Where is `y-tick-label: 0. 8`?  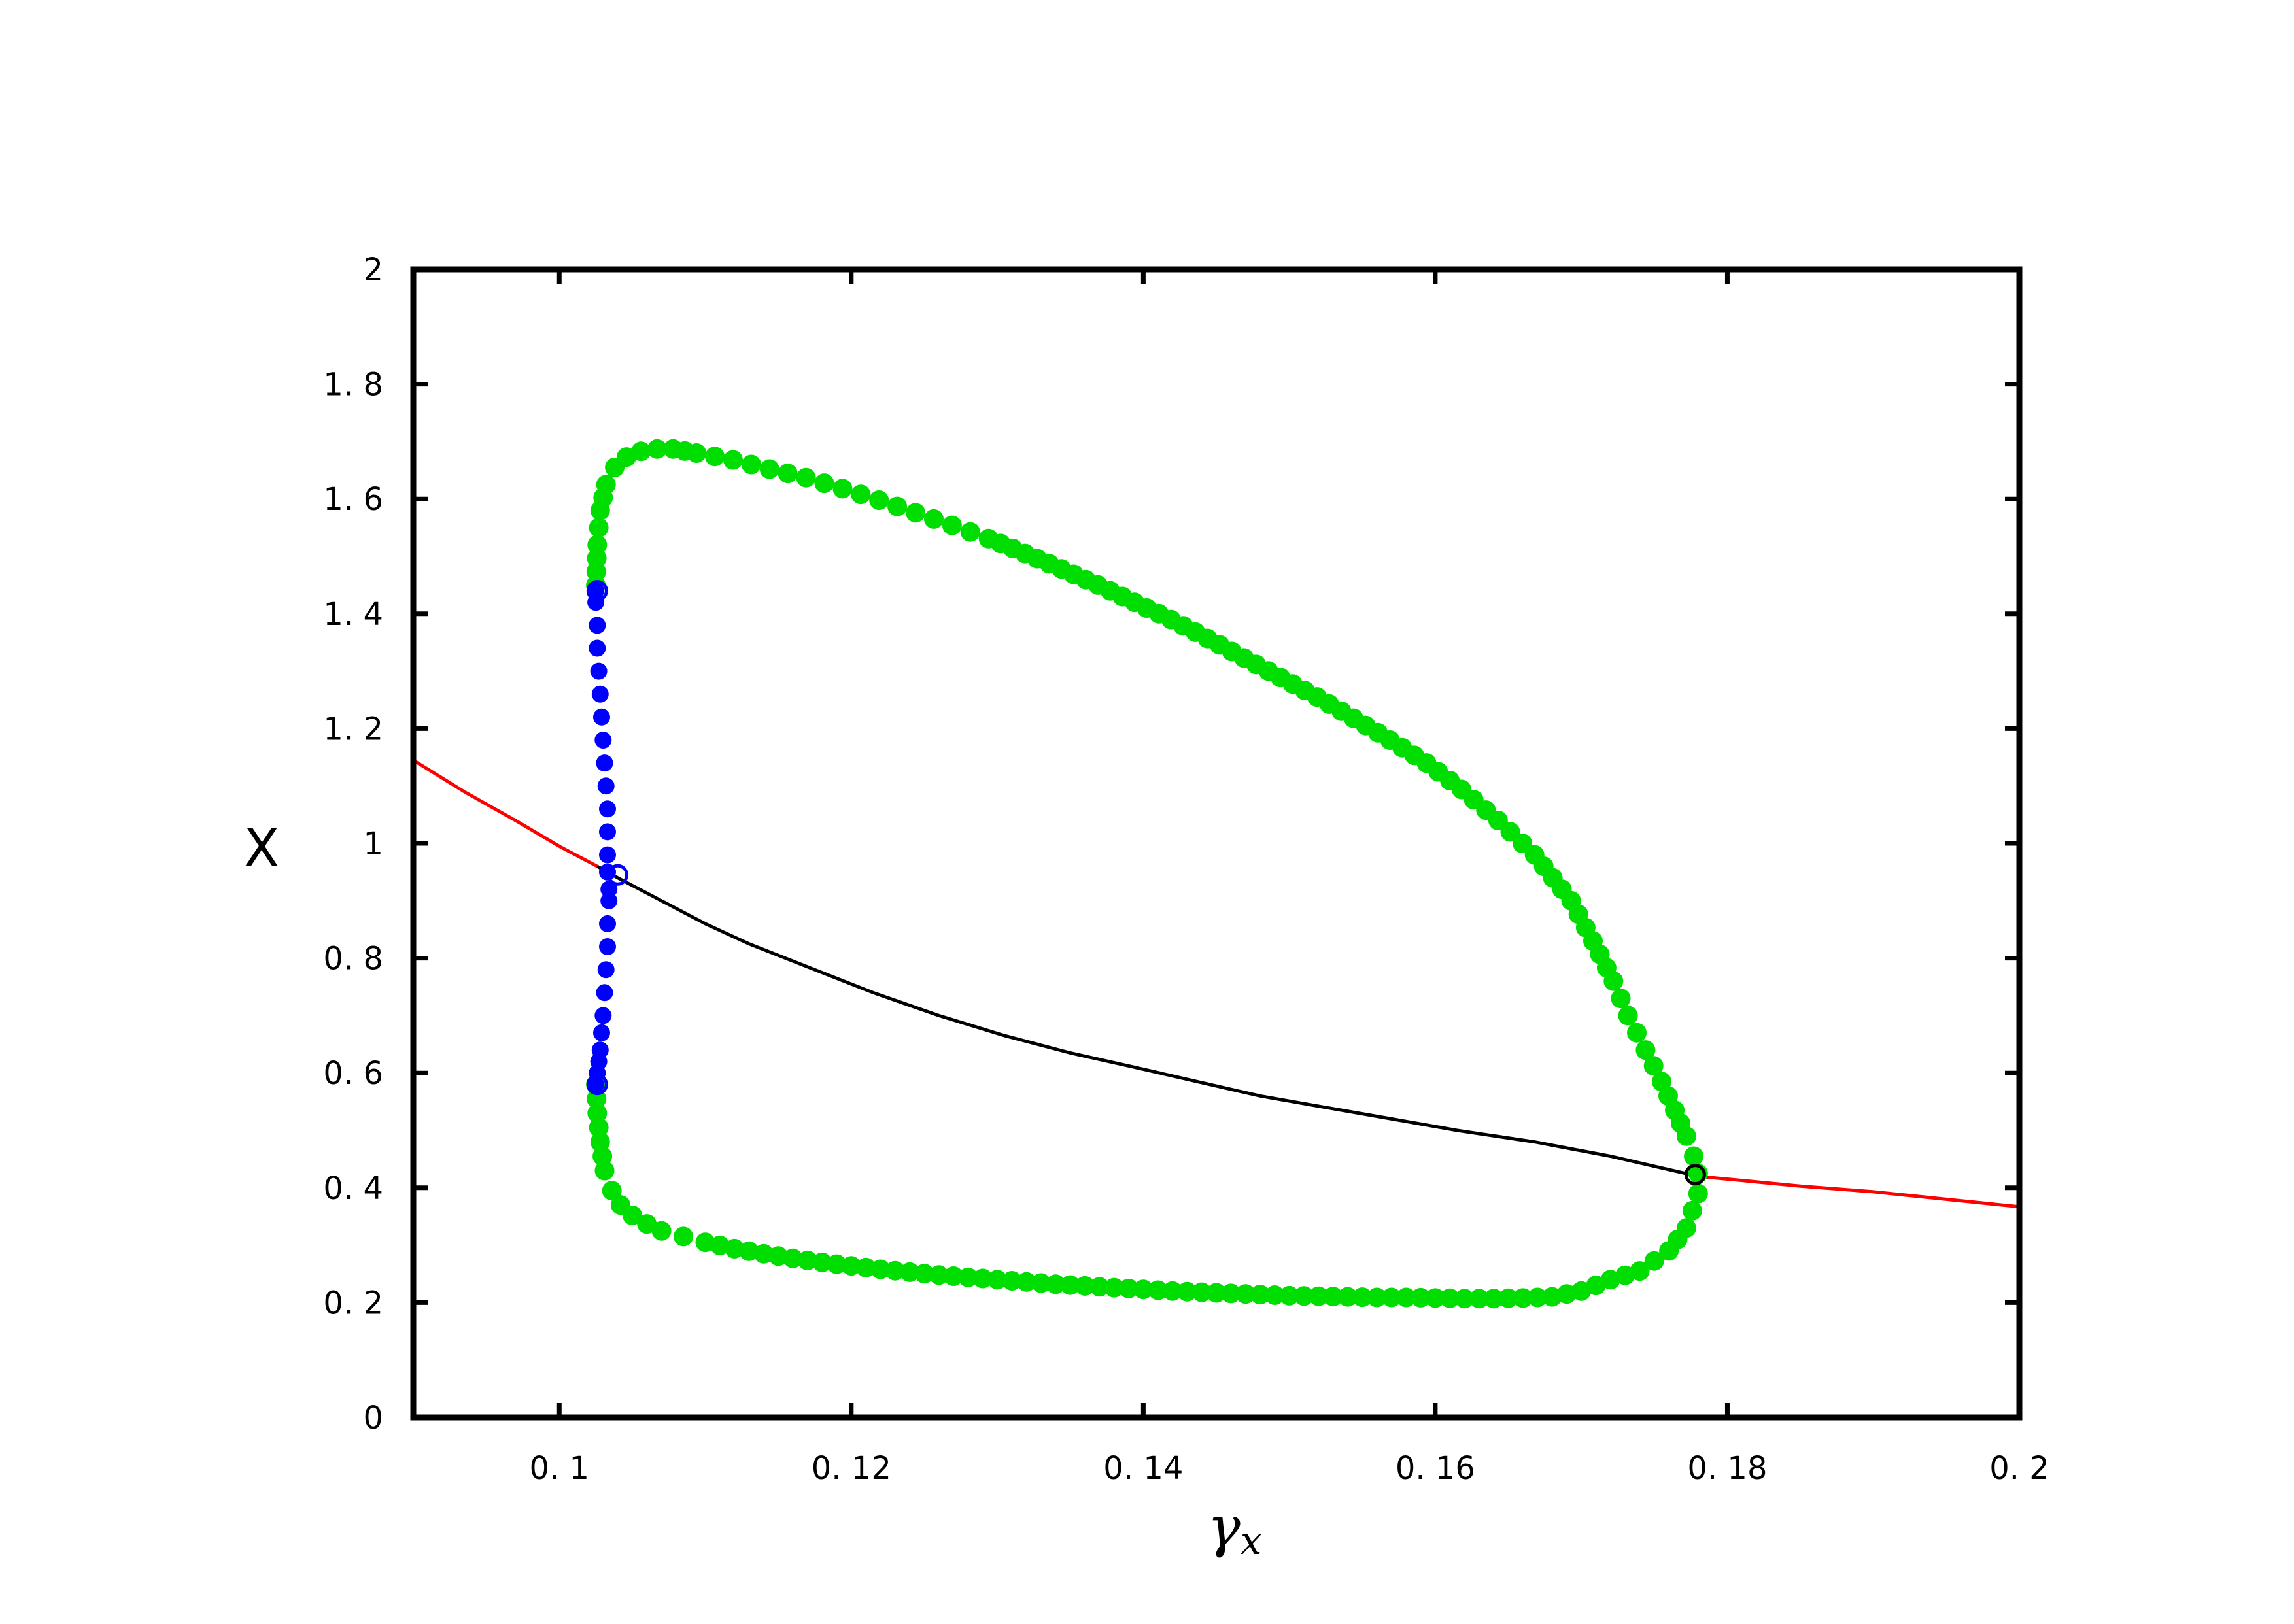
y-tick-label: 0. 8 is located at coordinates (353, 959).